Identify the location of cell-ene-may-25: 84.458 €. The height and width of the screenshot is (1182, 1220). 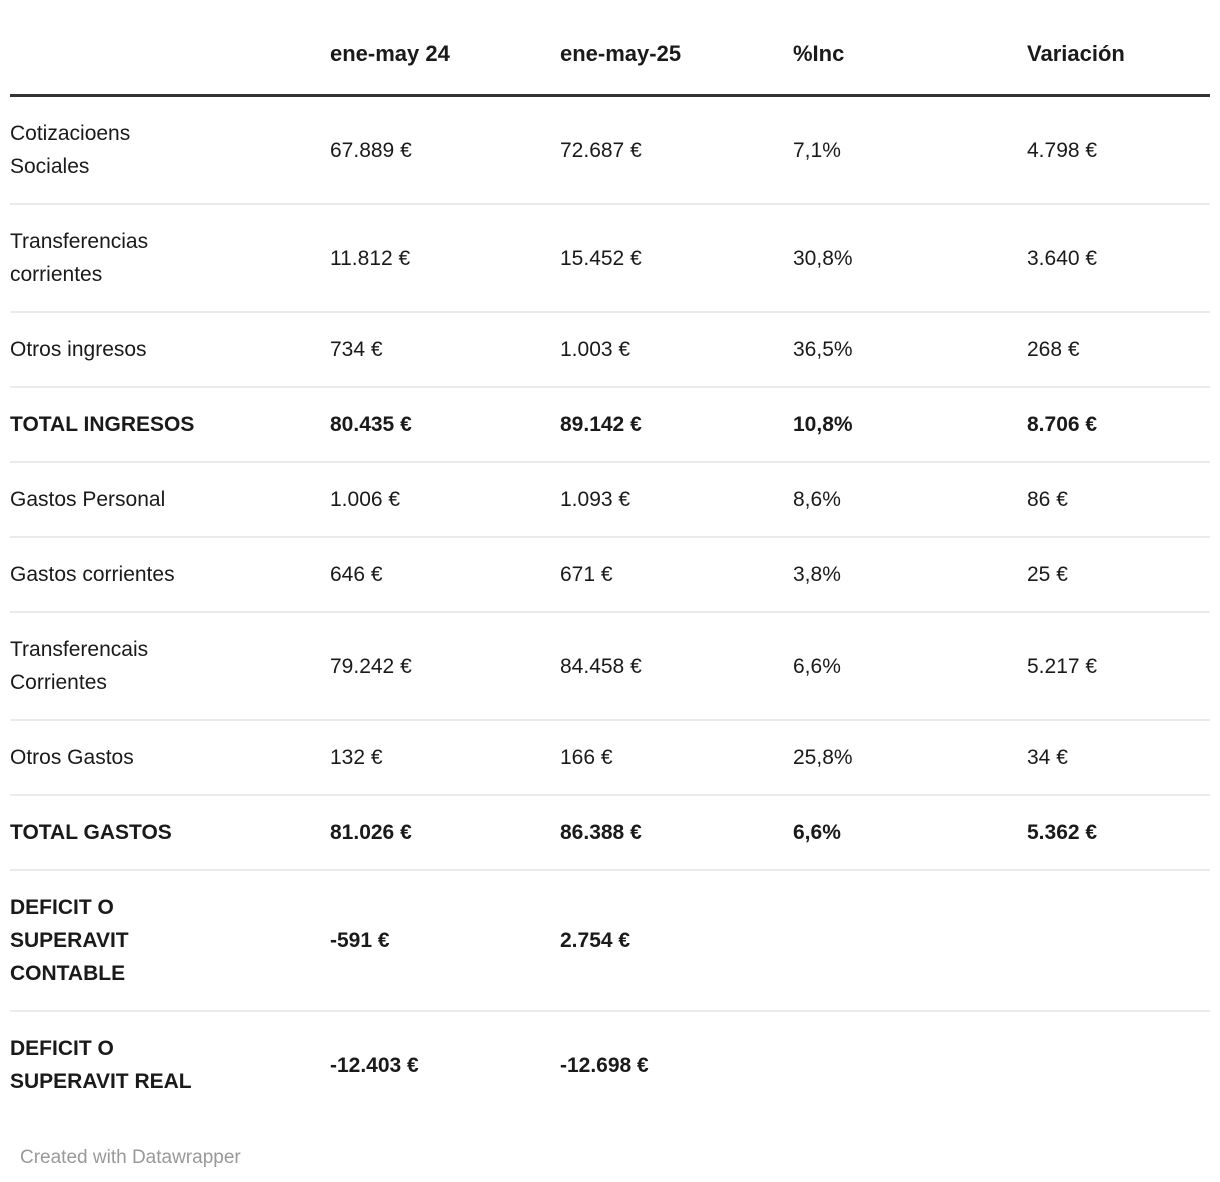
(676, 665).